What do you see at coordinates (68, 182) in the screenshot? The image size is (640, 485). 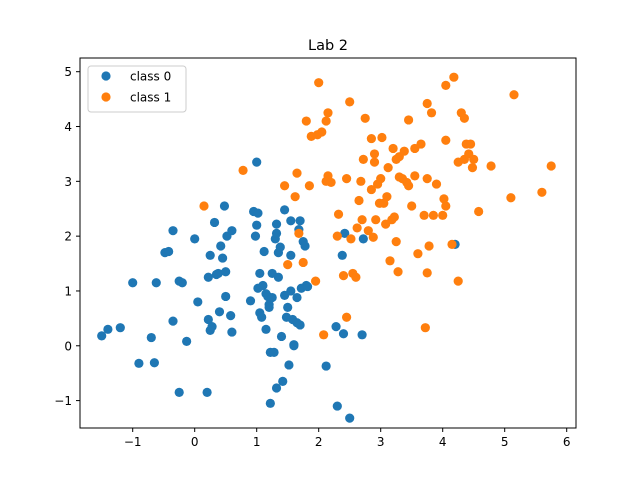 I see `y-tick-label: 3` at bounding box center [68, 182].